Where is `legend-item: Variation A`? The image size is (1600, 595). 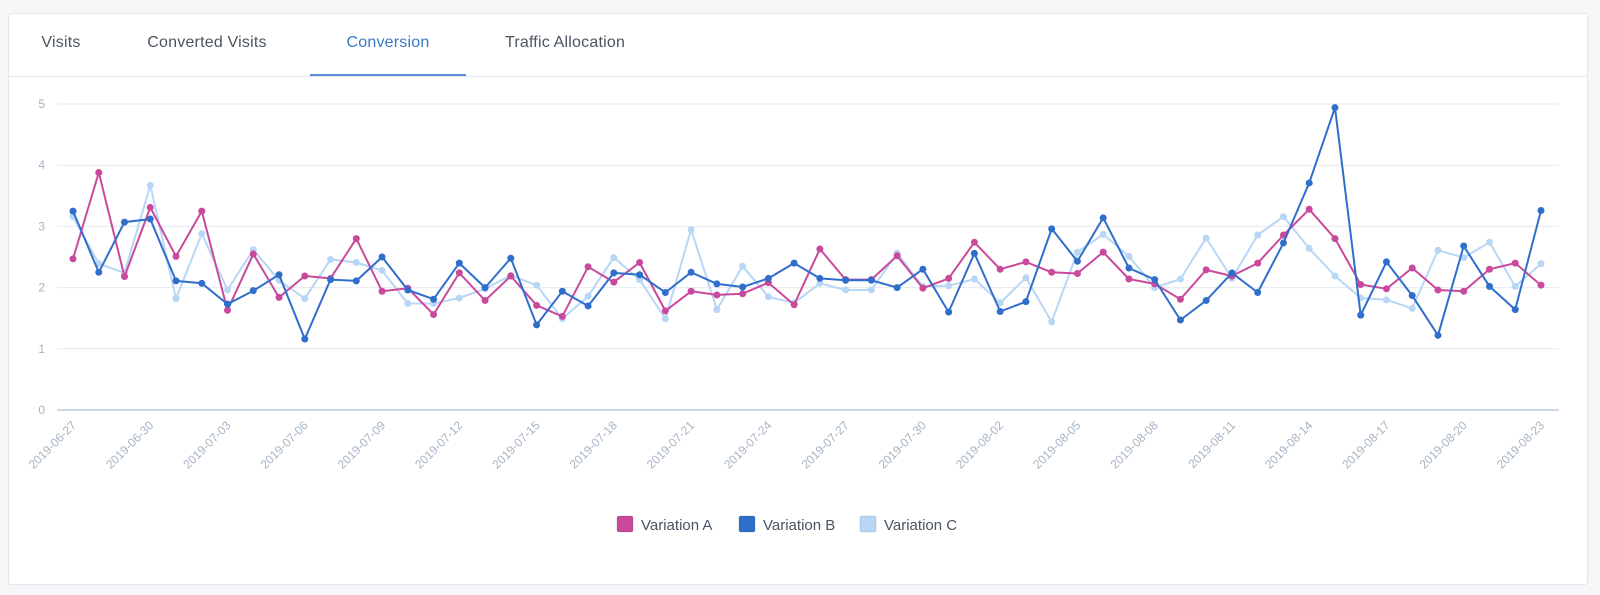
legend-item: Variation A is located at coordinates (664, 524).